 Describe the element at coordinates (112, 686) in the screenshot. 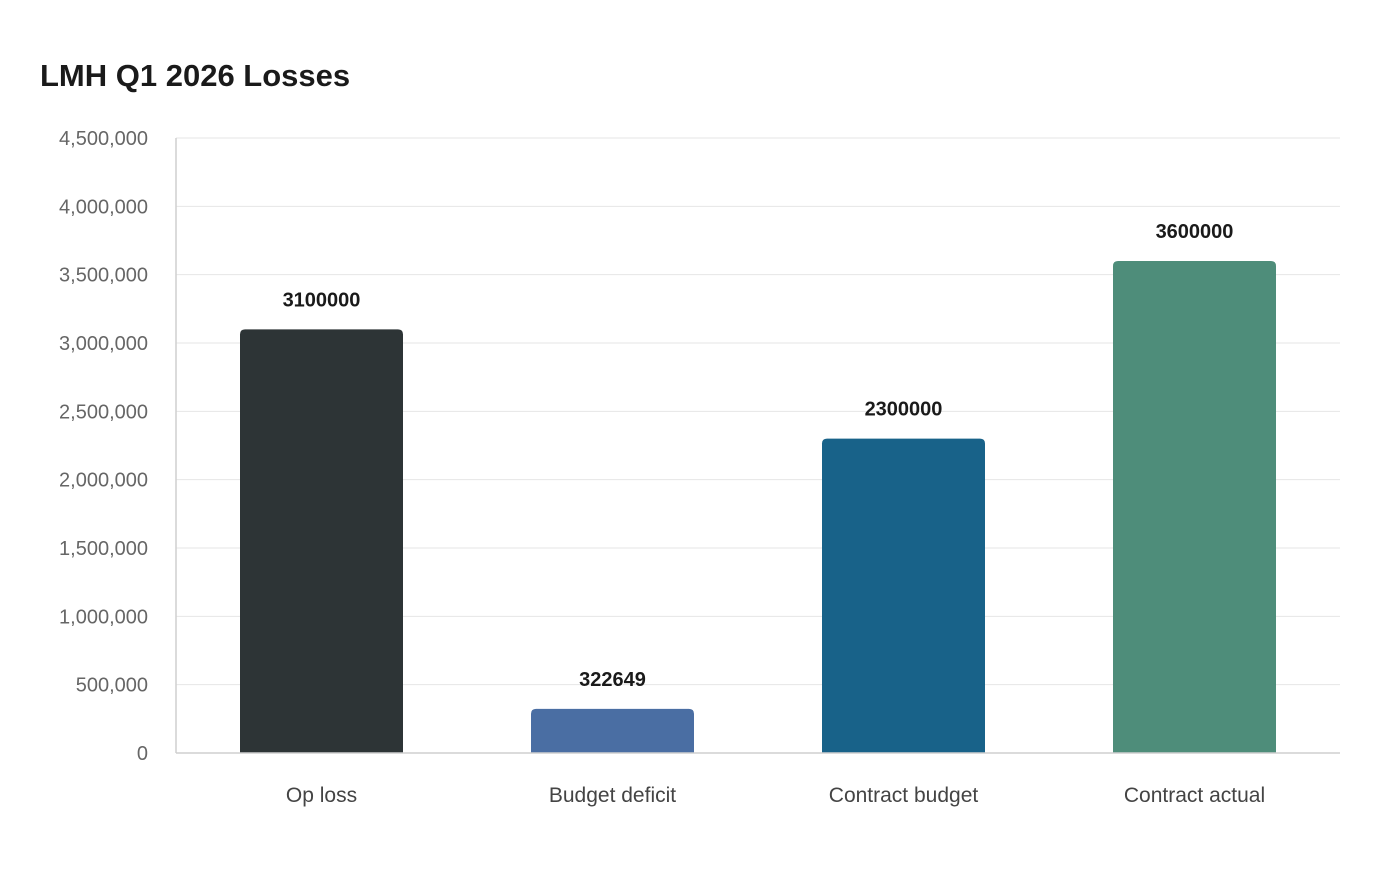

I see `y-tick-label: 500,000` at that location.